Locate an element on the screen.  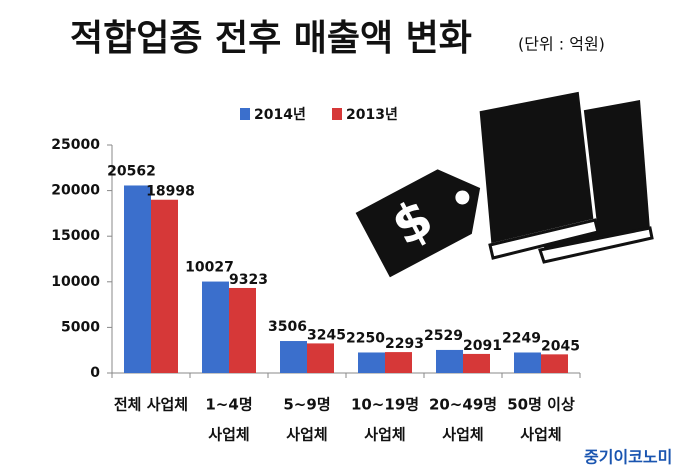
value-label: 2529 is located at coordinates (443, 336).